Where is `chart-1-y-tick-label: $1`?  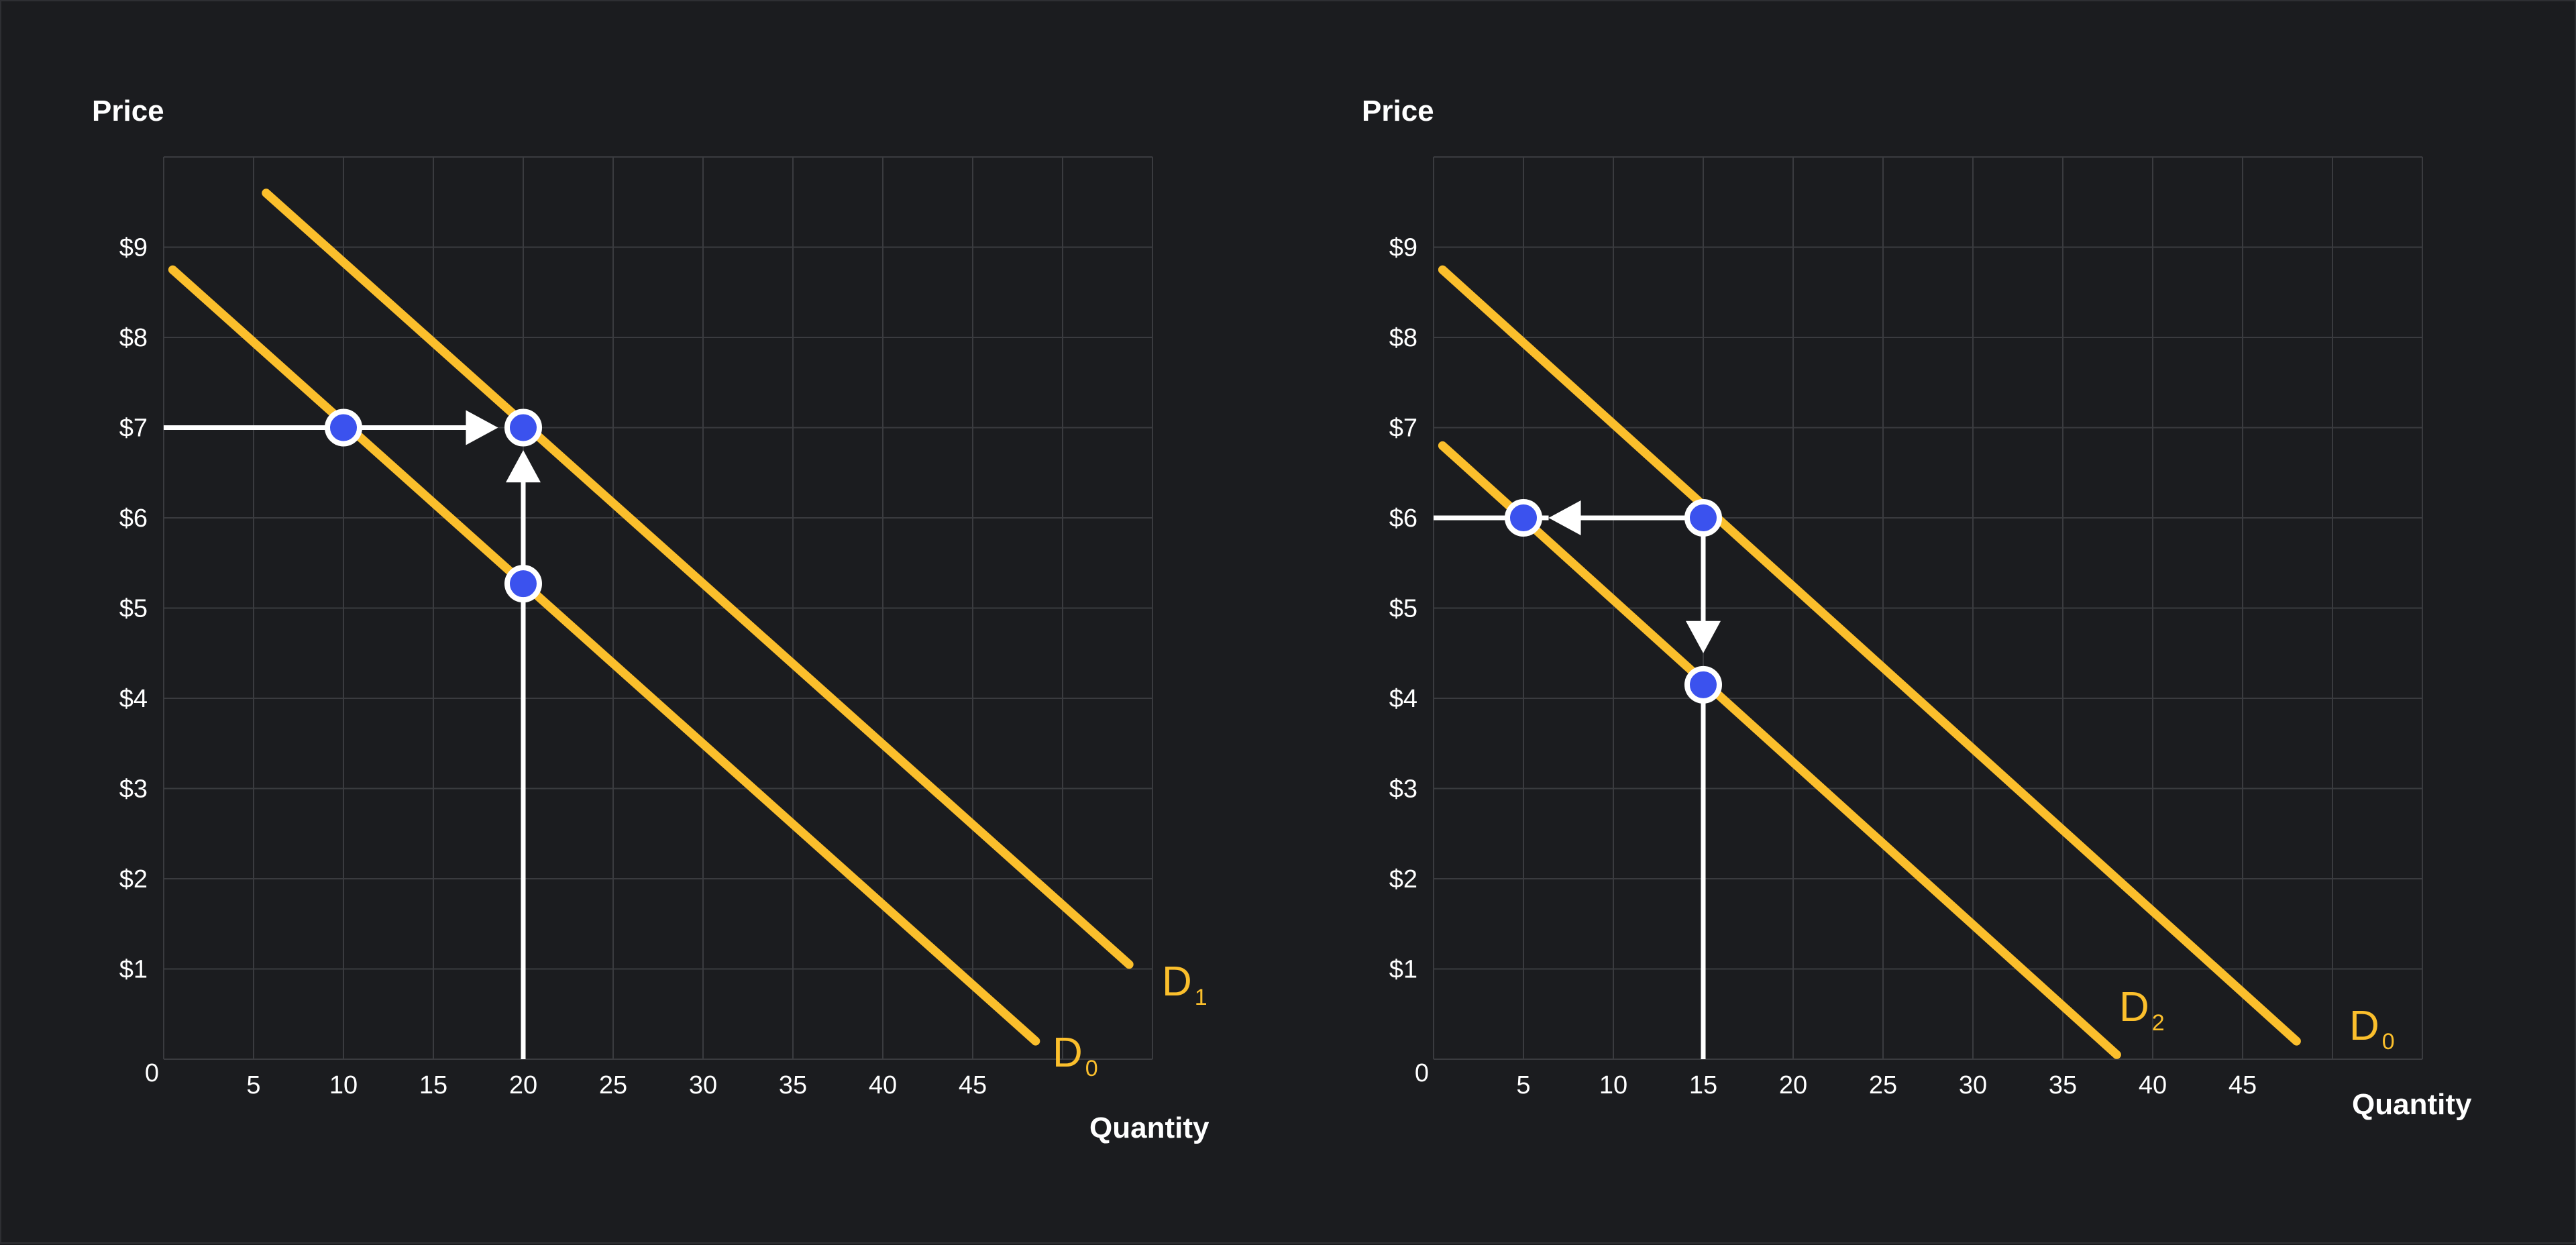
chart-1-y-tick-label: $1 is located at coordinates (133, 970).